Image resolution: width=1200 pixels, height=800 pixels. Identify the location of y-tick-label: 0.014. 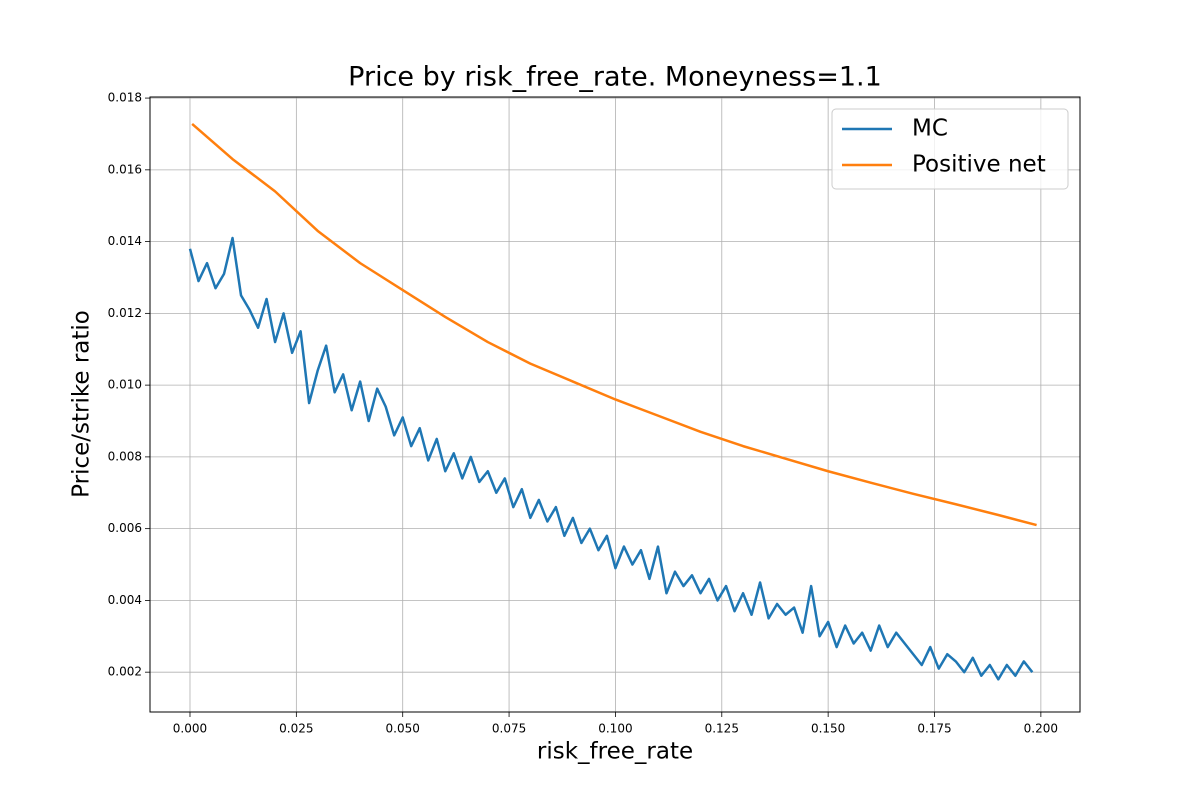
(125, 241).